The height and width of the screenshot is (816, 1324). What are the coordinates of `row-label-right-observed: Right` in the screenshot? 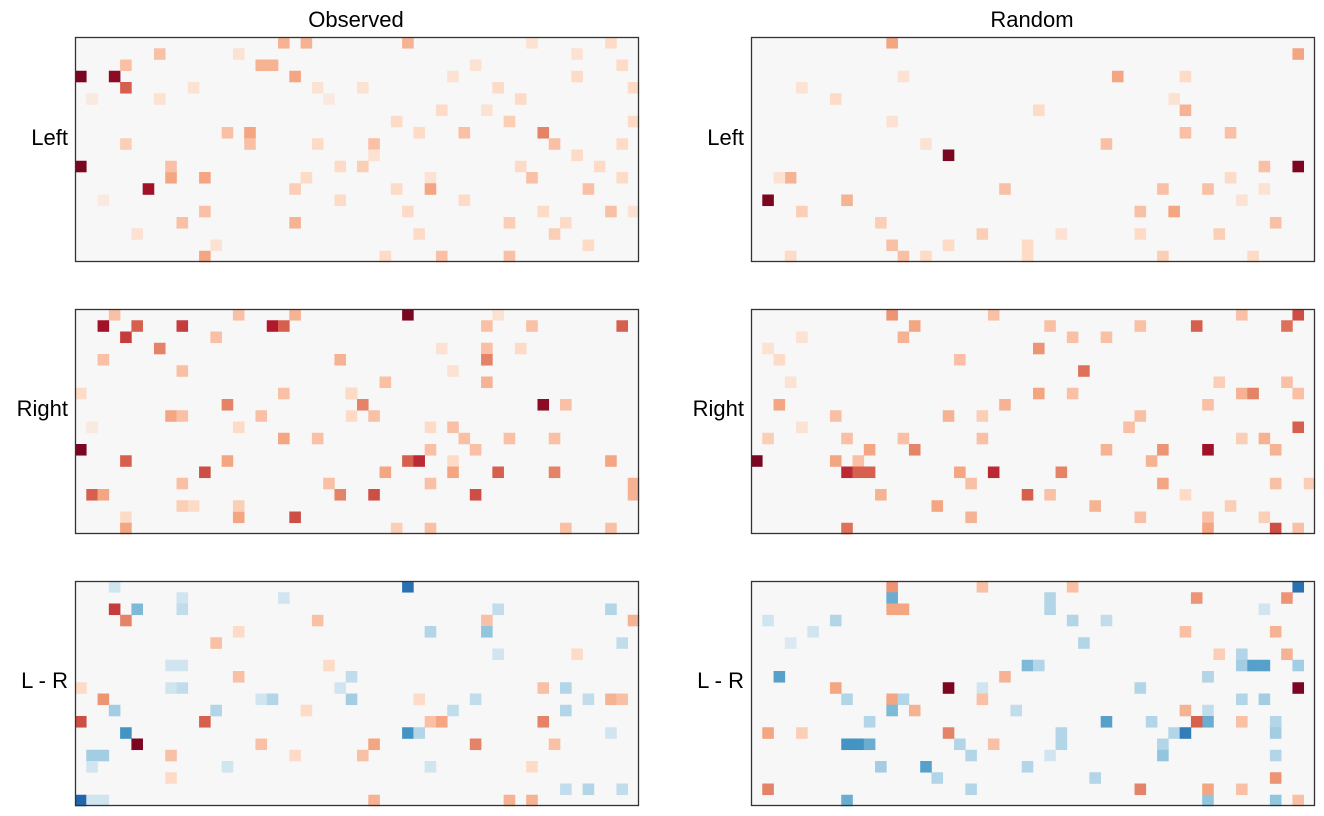 It's located at (42, 408).